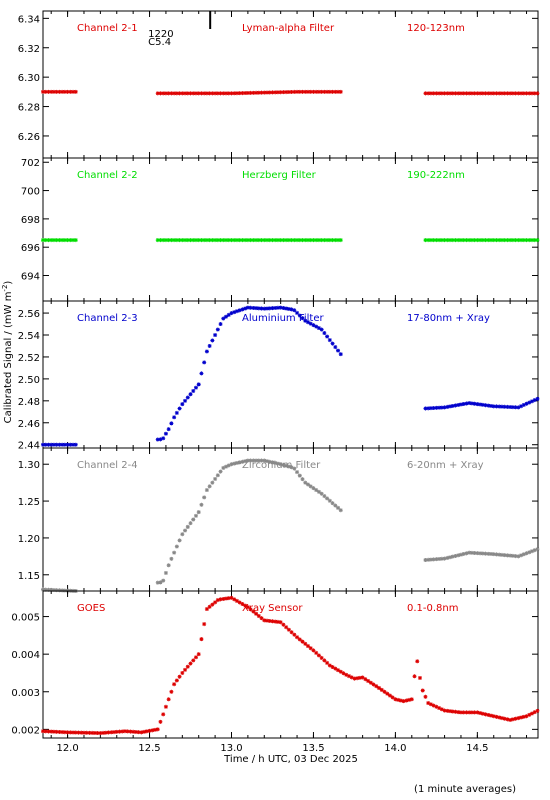  What do you see at coordinates (29, 358) in the screenshot?
I see `y-tick-label: 2.52` at bounding box center [29, 358].